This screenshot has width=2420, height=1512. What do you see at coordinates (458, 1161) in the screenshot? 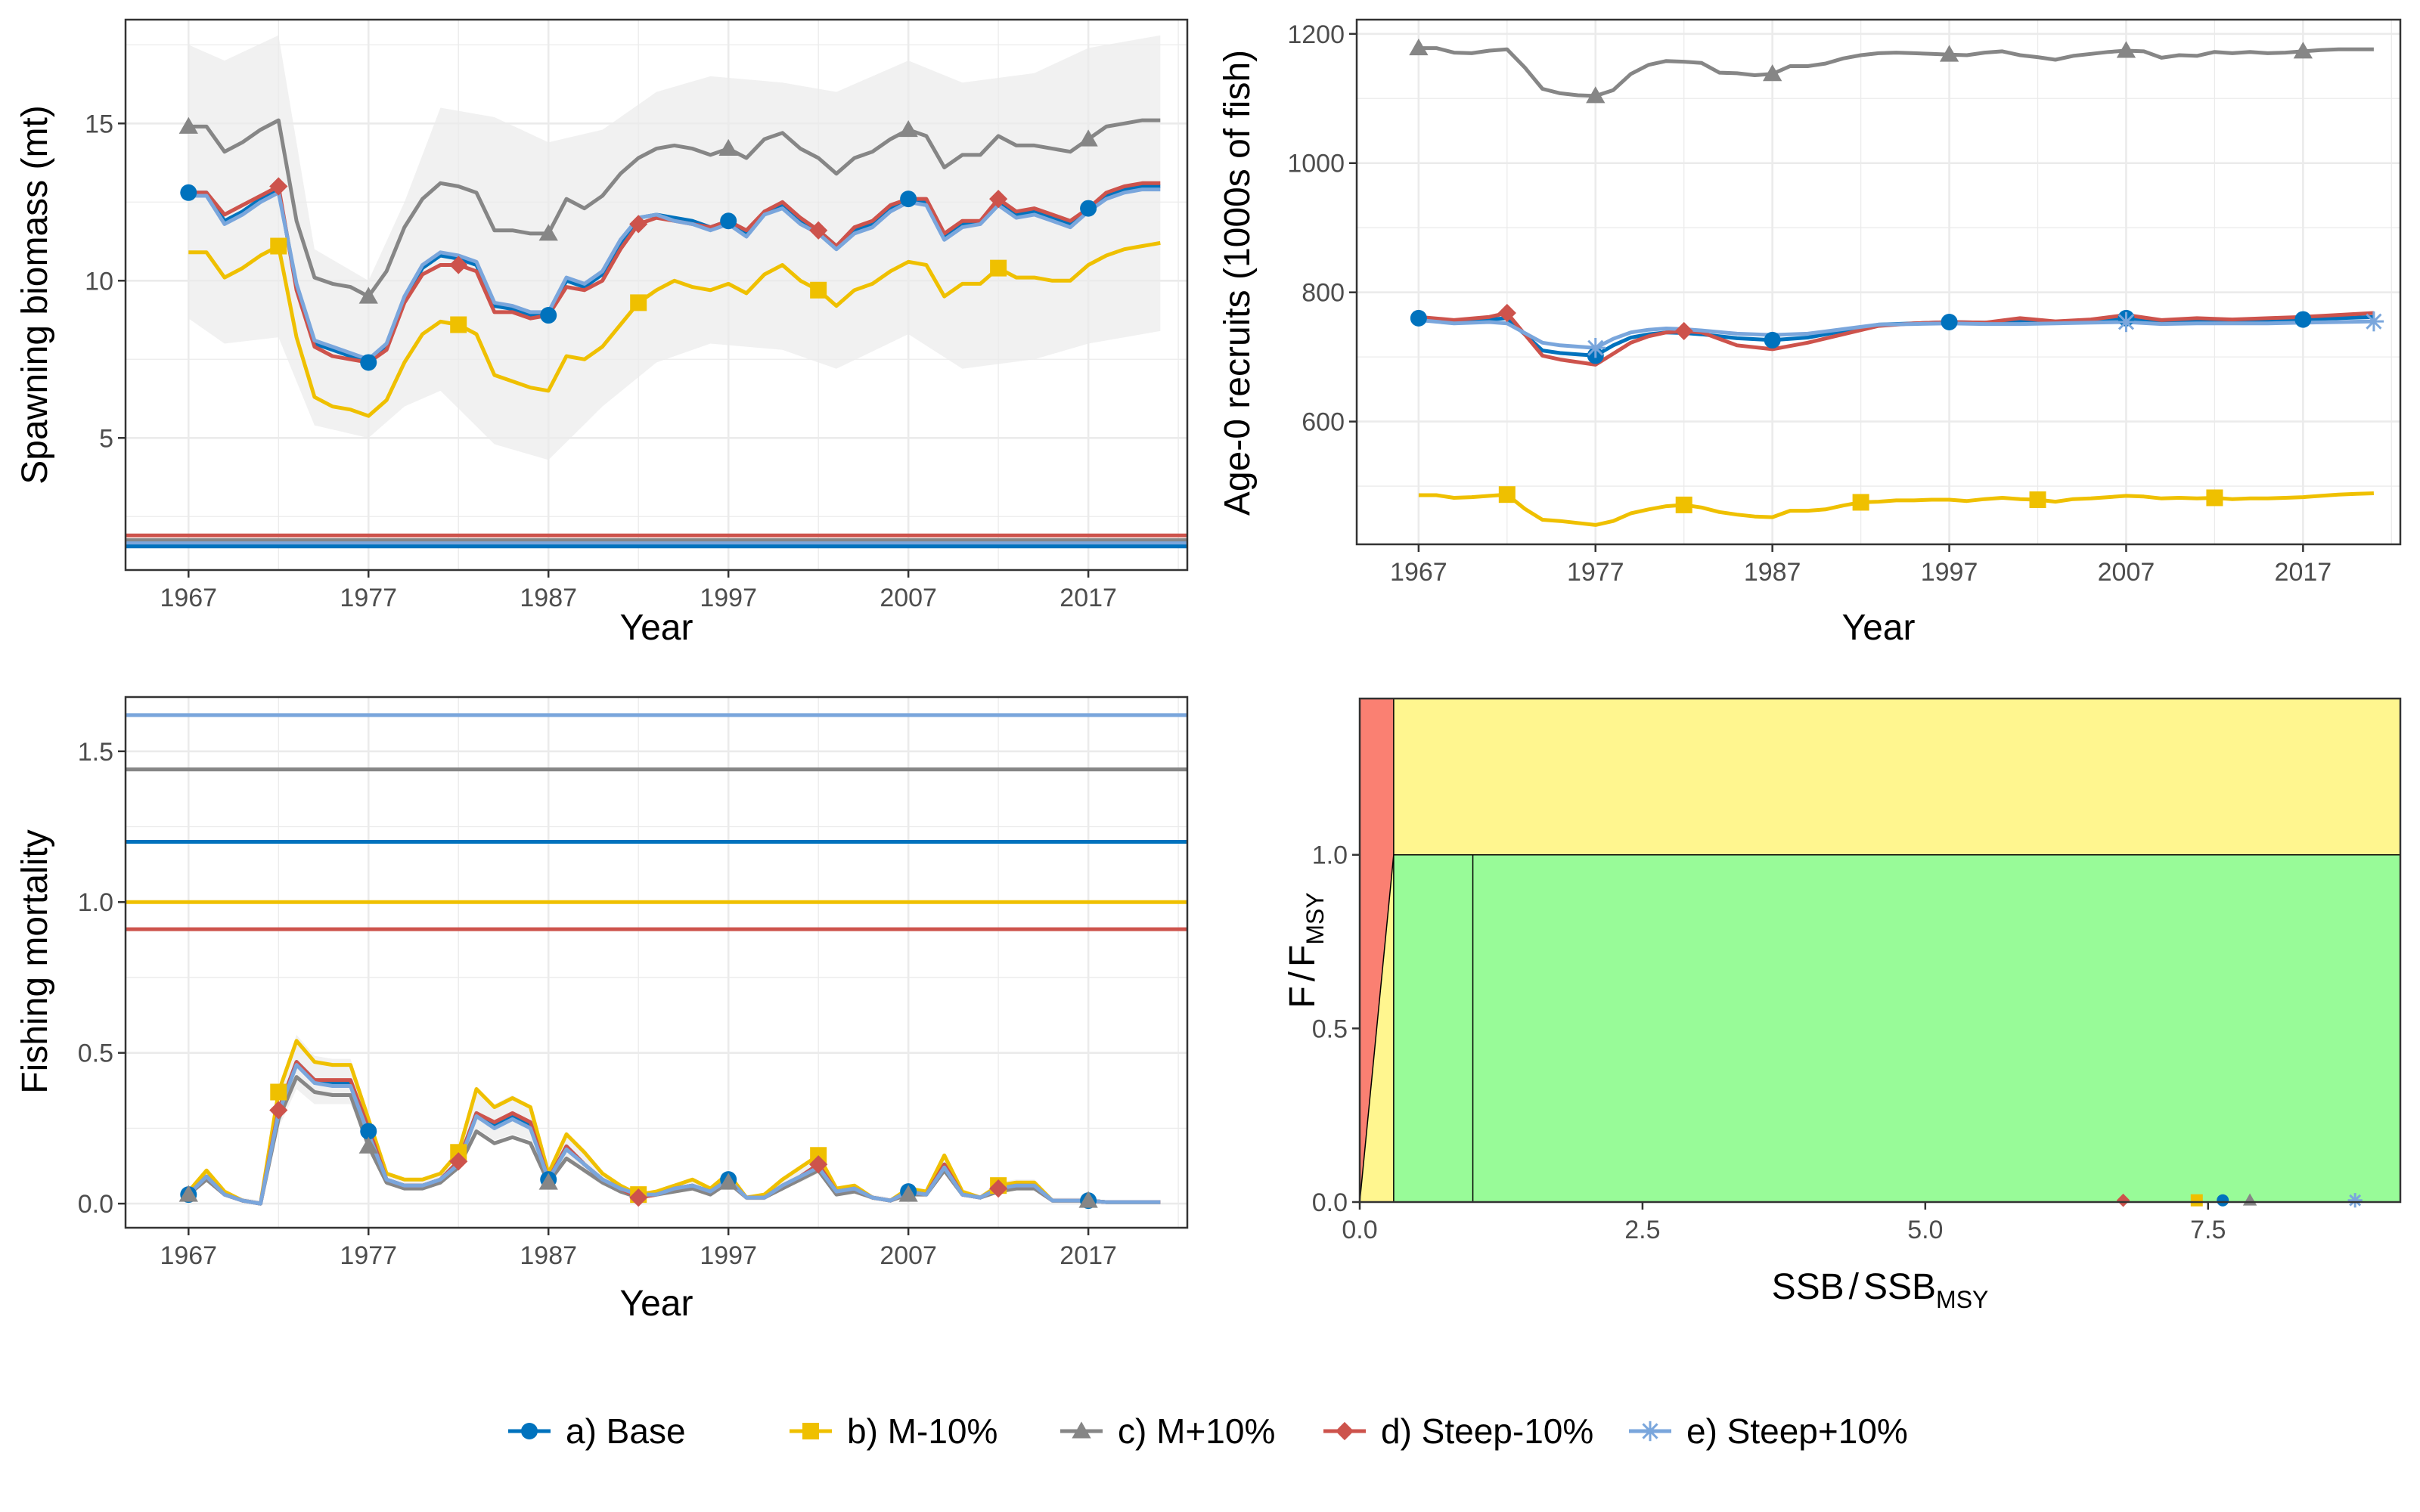
I see `fmort-marker-steep_minus` at bounding box center [458, 1161].